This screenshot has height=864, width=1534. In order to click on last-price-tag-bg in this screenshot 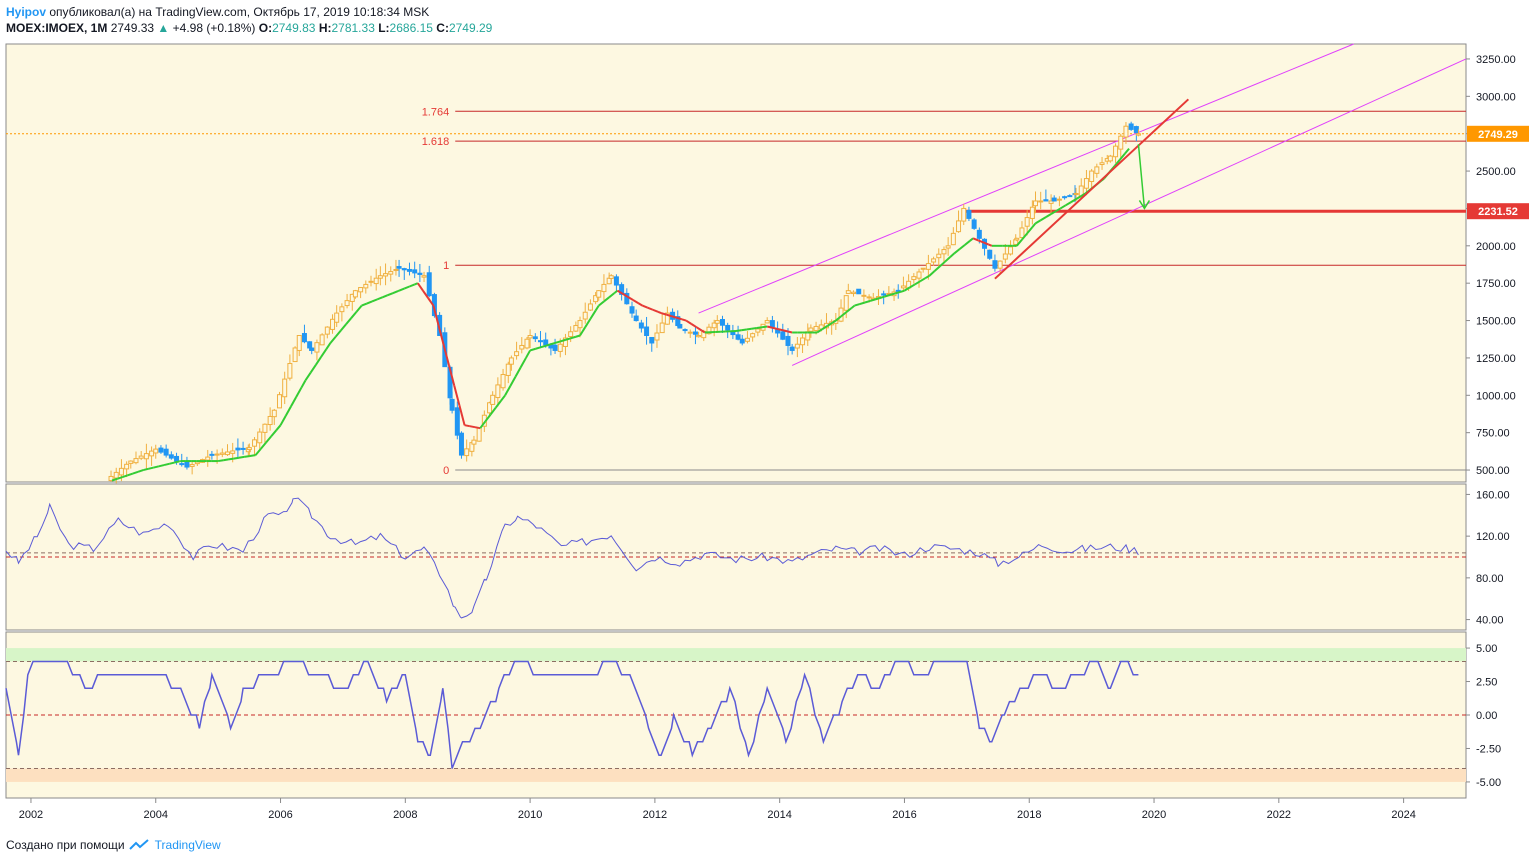, I will do `click(1498, 133)`.